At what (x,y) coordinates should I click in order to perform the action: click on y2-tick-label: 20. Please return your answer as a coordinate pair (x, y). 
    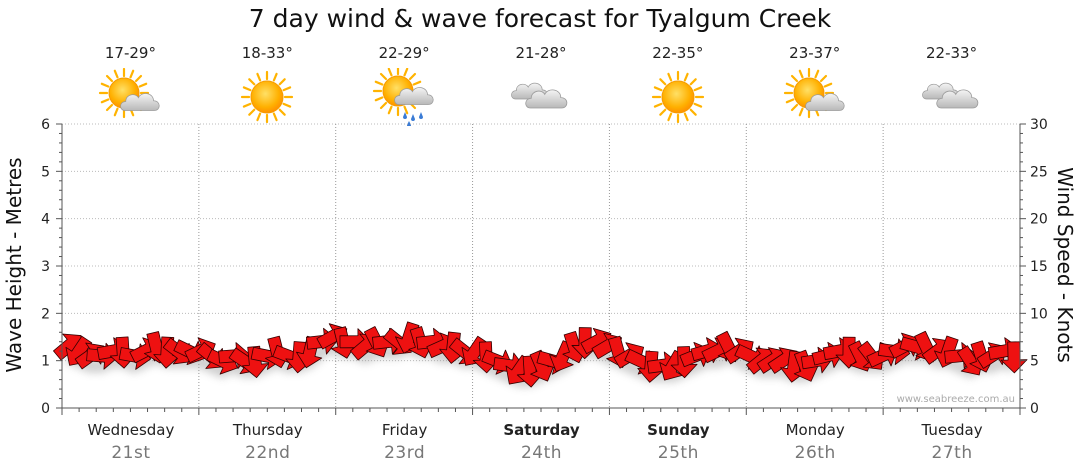
    Looking at the image, I should click on (1039, 220).